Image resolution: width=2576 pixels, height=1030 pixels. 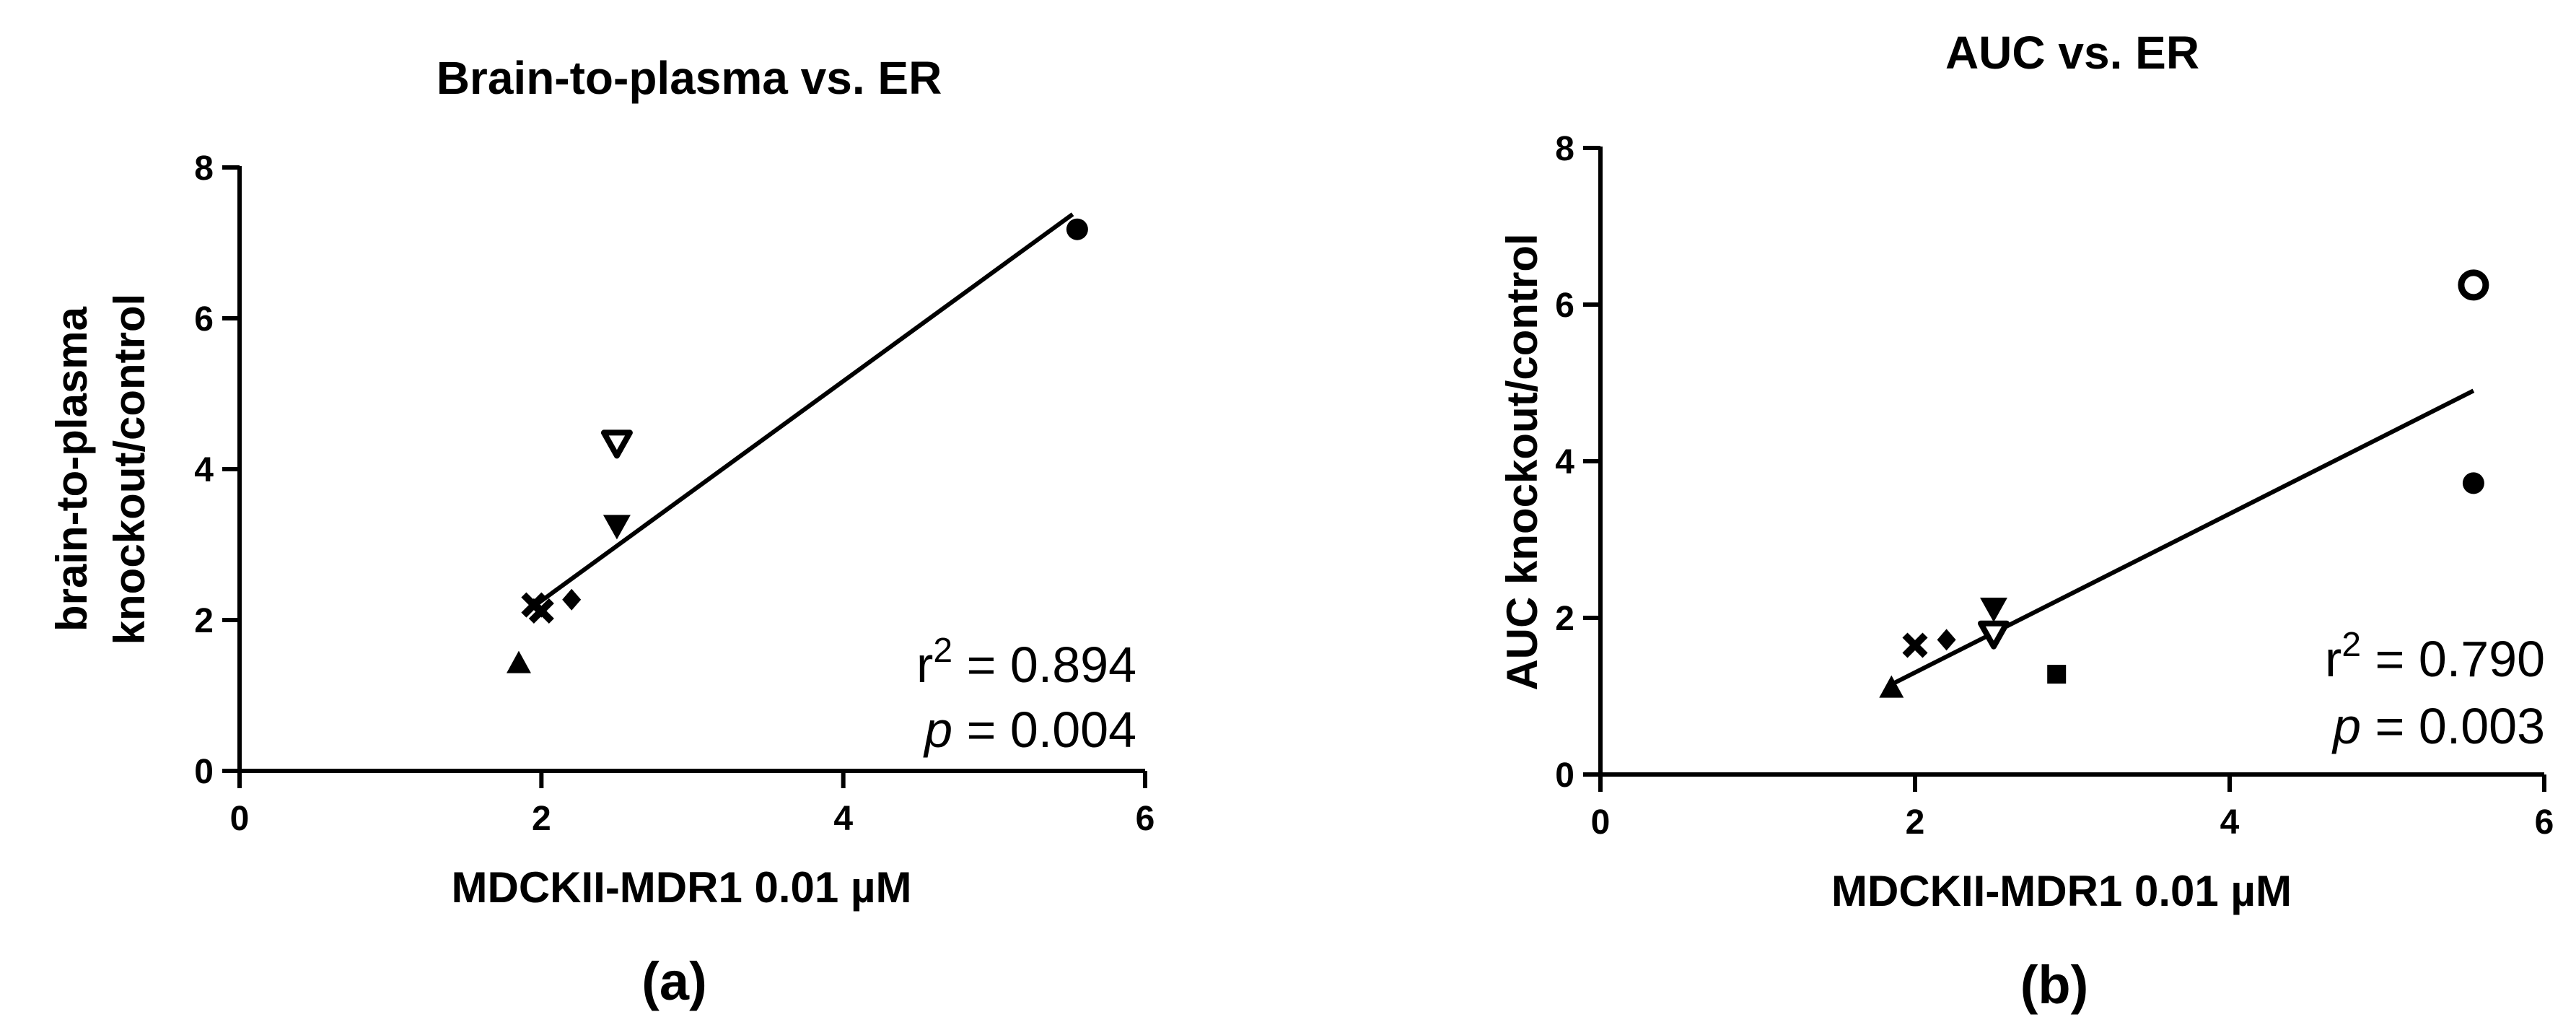 What do you see at coordinates (689, 78) in the screenshot?
I see `chart-title: Brain-to-plasma vs. ER` at bounding box center [689, 78].